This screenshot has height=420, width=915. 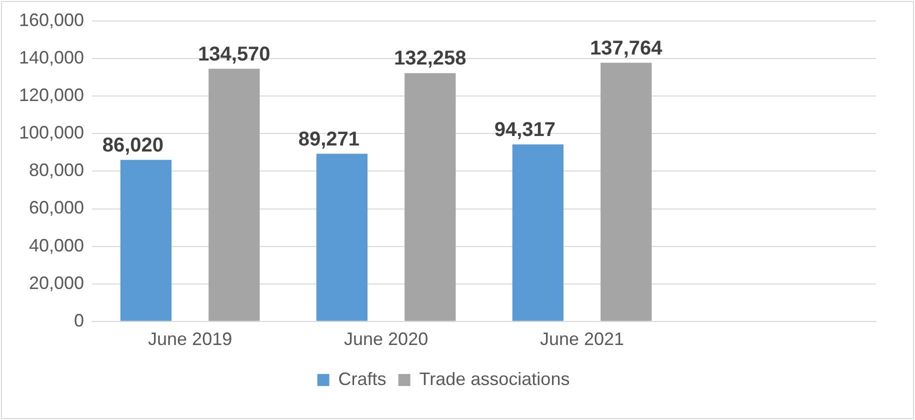 I want to click on y-tick-label: 40,000, so click(x=56, y=245).